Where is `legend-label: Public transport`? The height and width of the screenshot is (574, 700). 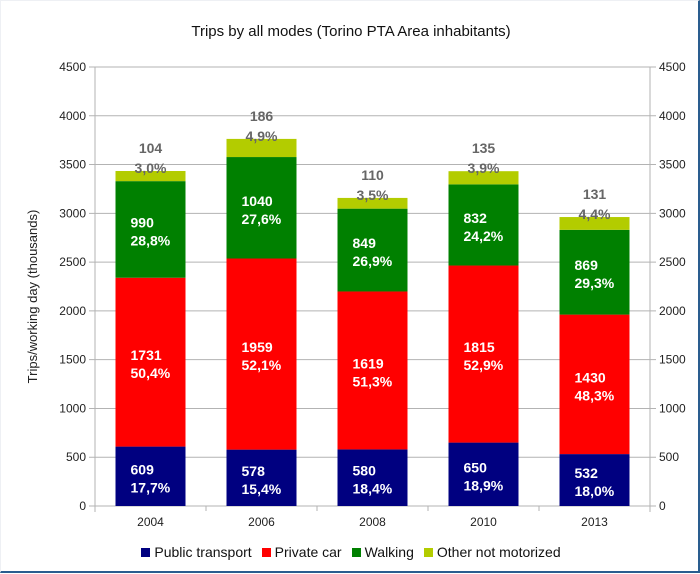 legend-label: Public transport is located at coordinates (203, 552).